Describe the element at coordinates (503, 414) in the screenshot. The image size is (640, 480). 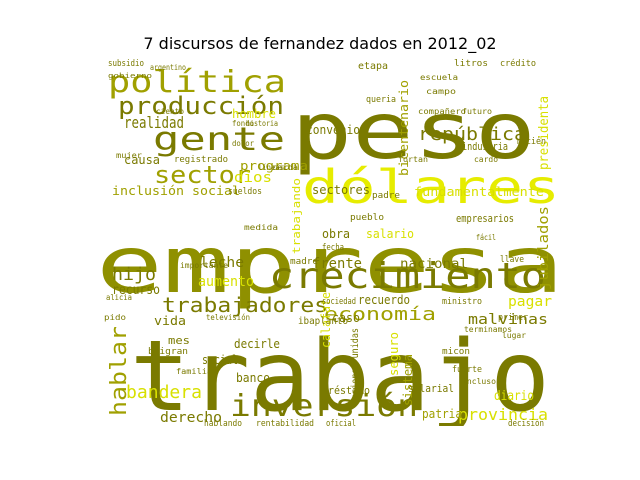
I see `word-provincia: provincia` at that location.